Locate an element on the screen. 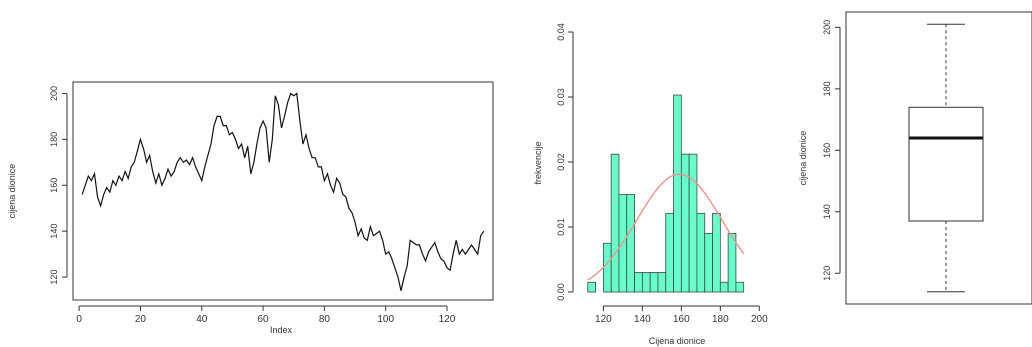  hist-x-tick-label: 160 is located at coordinates (681, 319).